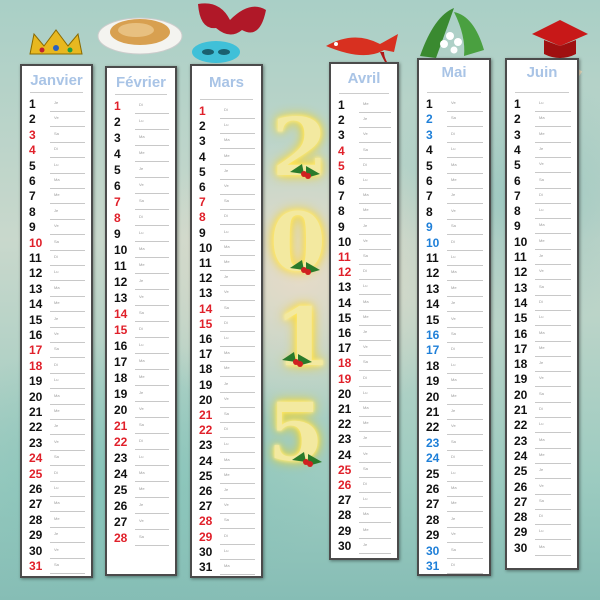  I want to click on day-number: 2, so click(202, 126).